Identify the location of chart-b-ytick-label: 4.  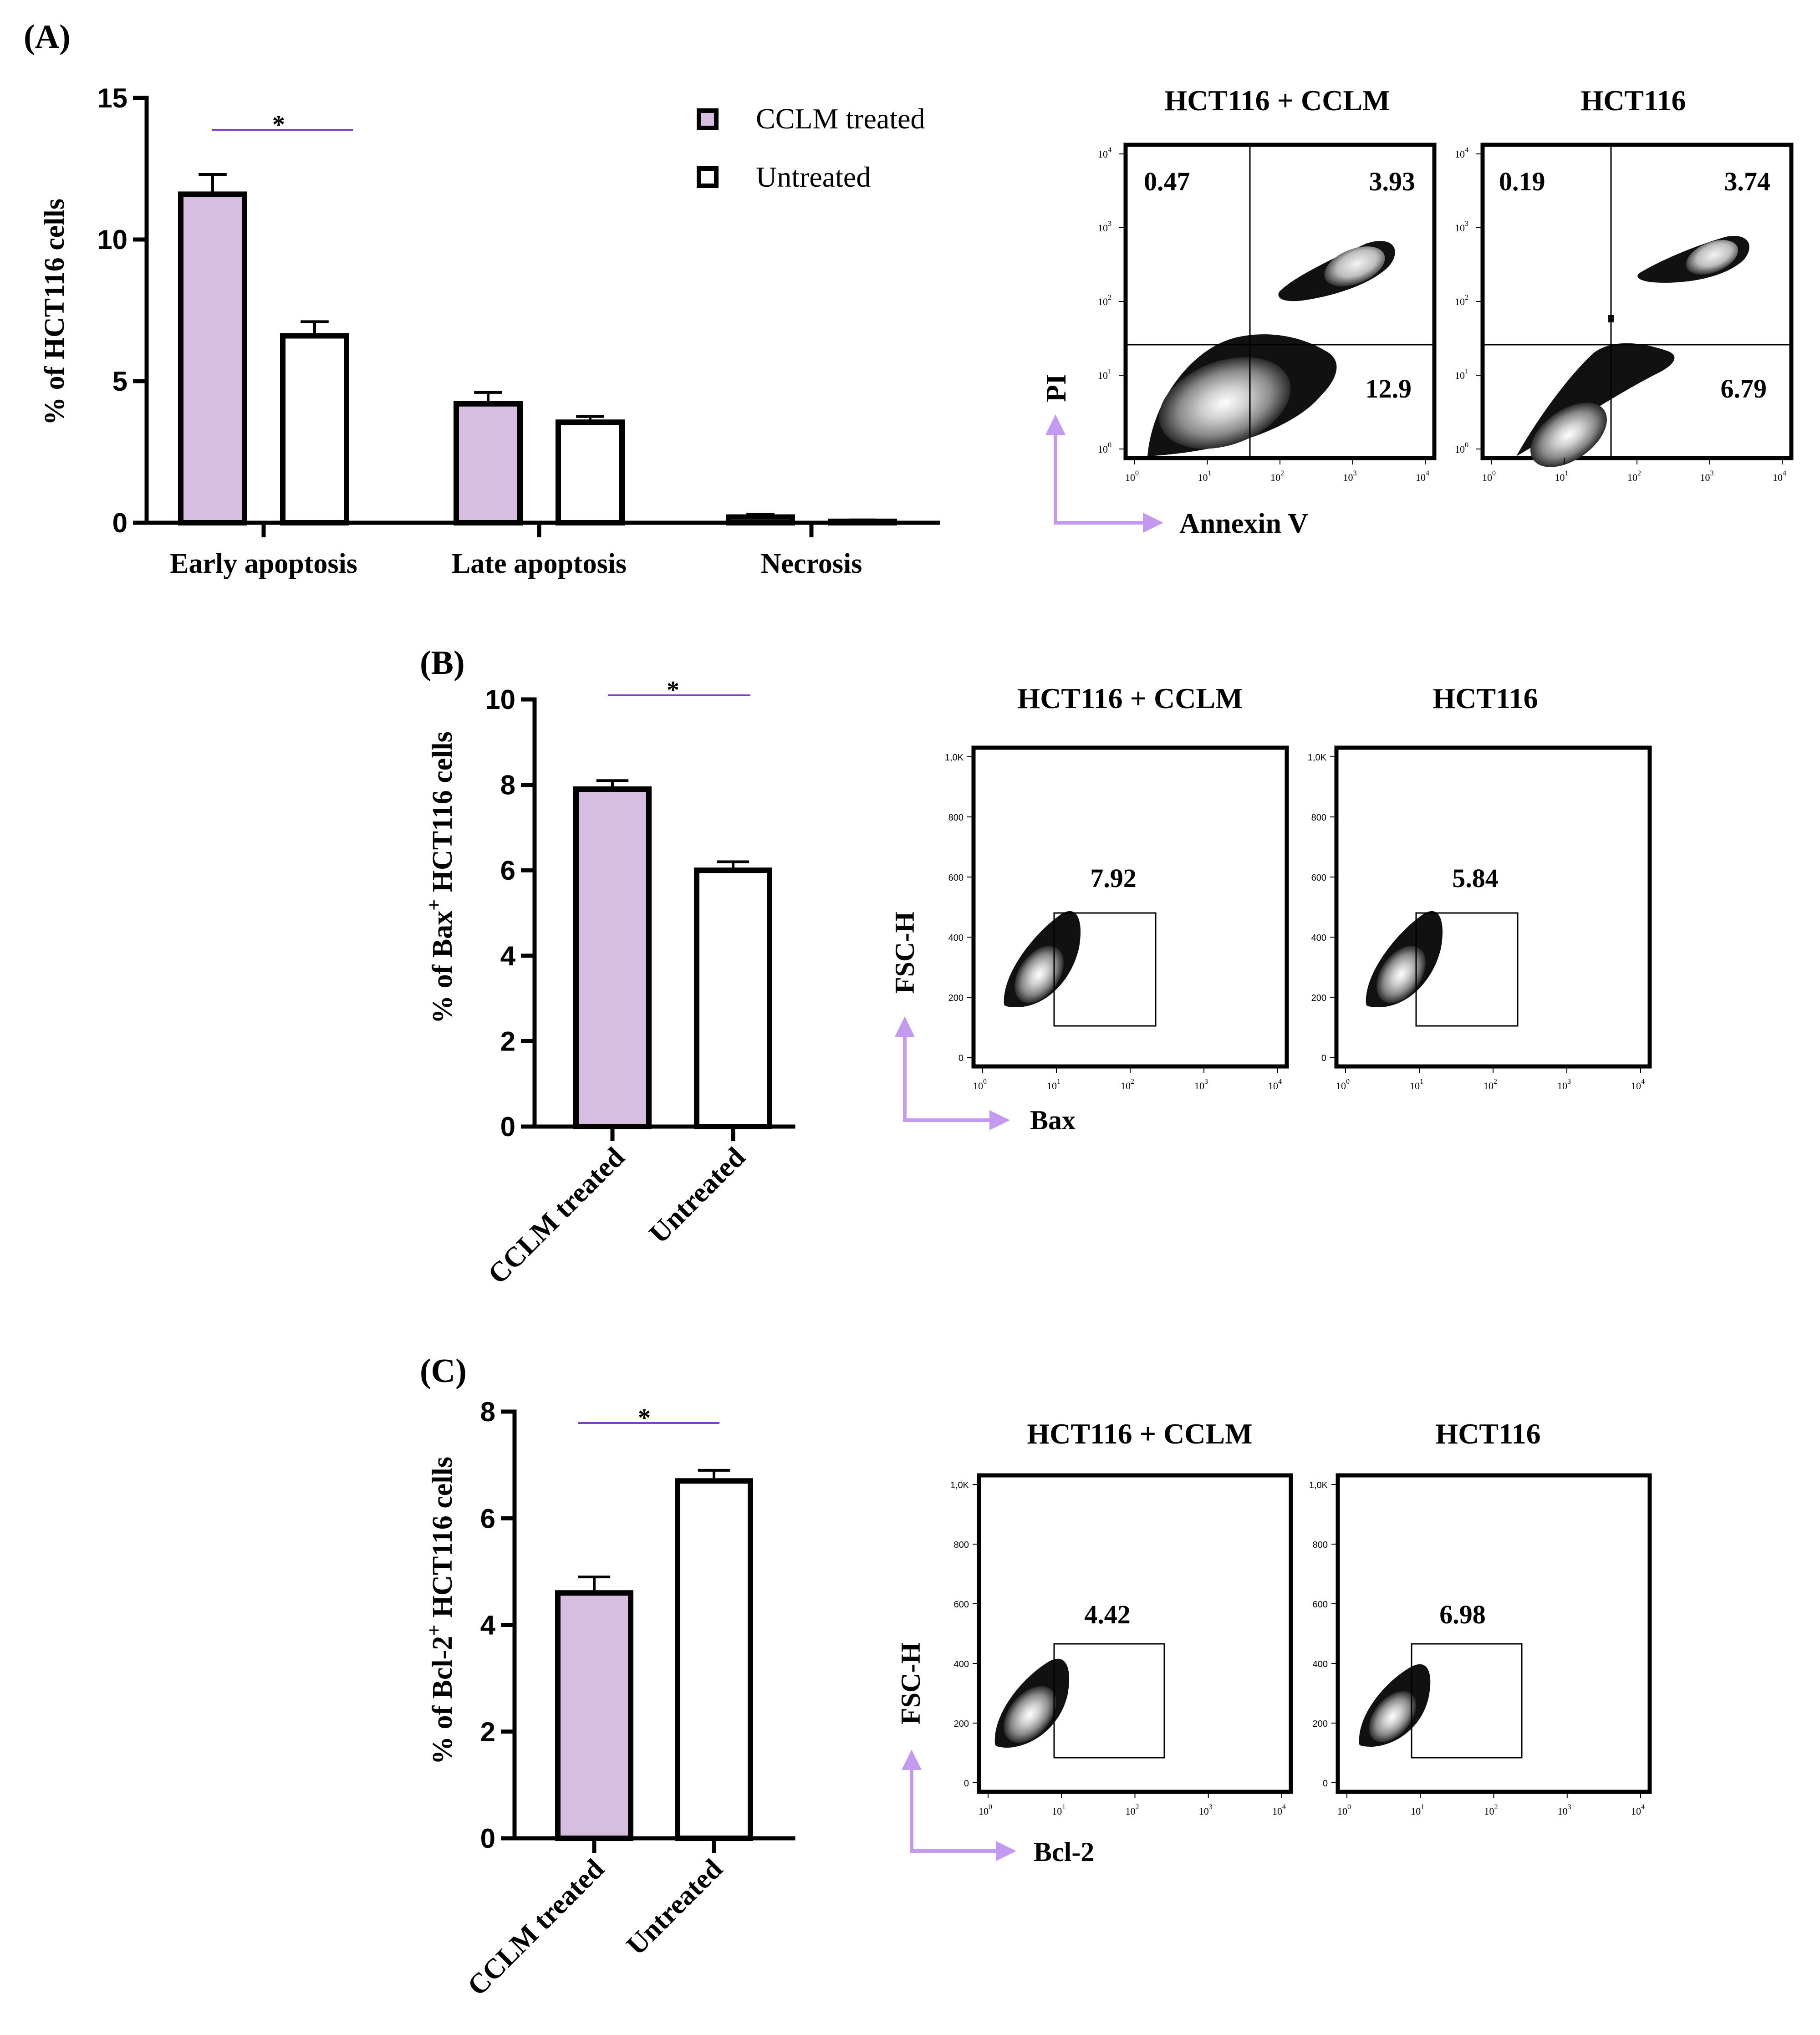
(508, 956).